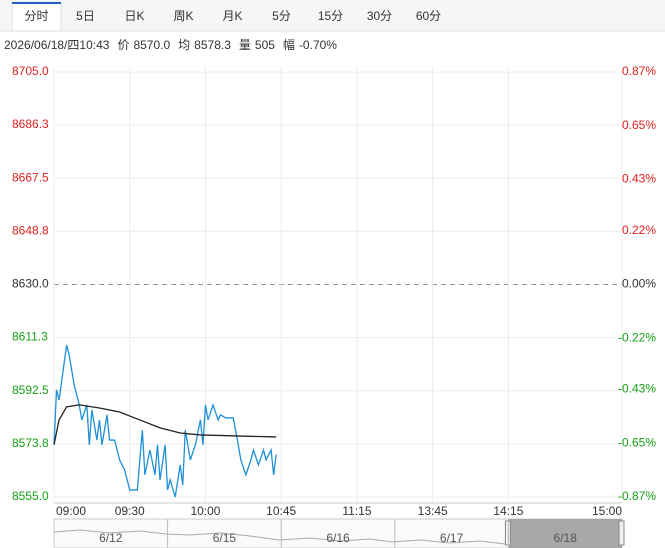 This screenshot has height=548, width=665. I want to click on price-line, so click(165, 421).